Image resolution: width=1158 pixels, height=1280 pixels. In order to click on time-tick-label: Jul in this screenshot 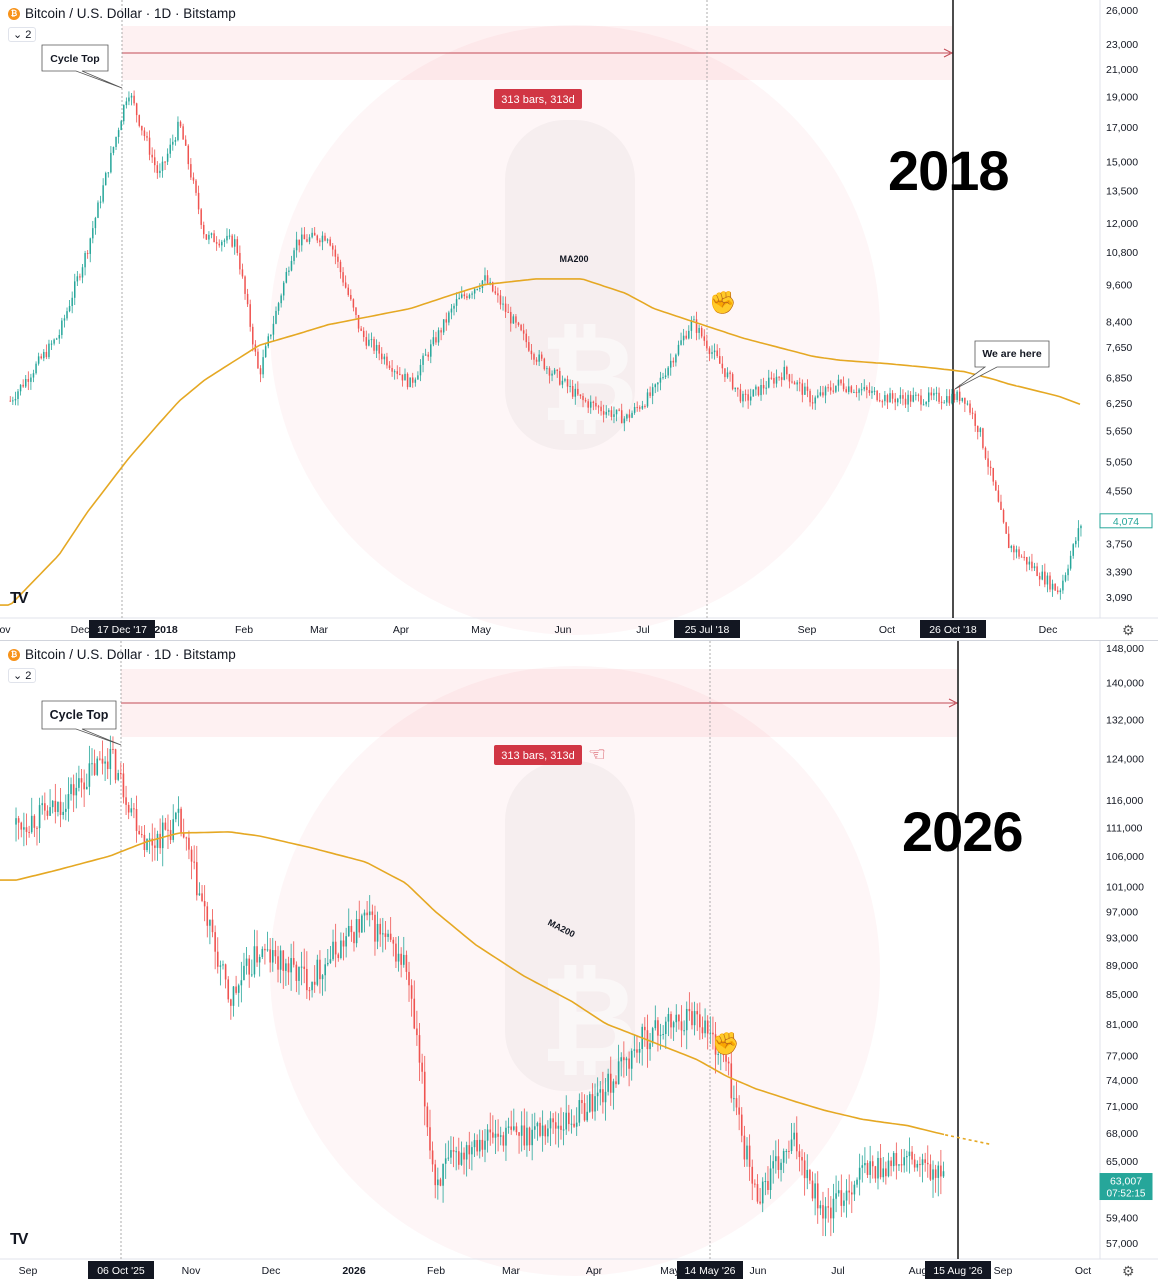, I will do `click(642, 630)`.